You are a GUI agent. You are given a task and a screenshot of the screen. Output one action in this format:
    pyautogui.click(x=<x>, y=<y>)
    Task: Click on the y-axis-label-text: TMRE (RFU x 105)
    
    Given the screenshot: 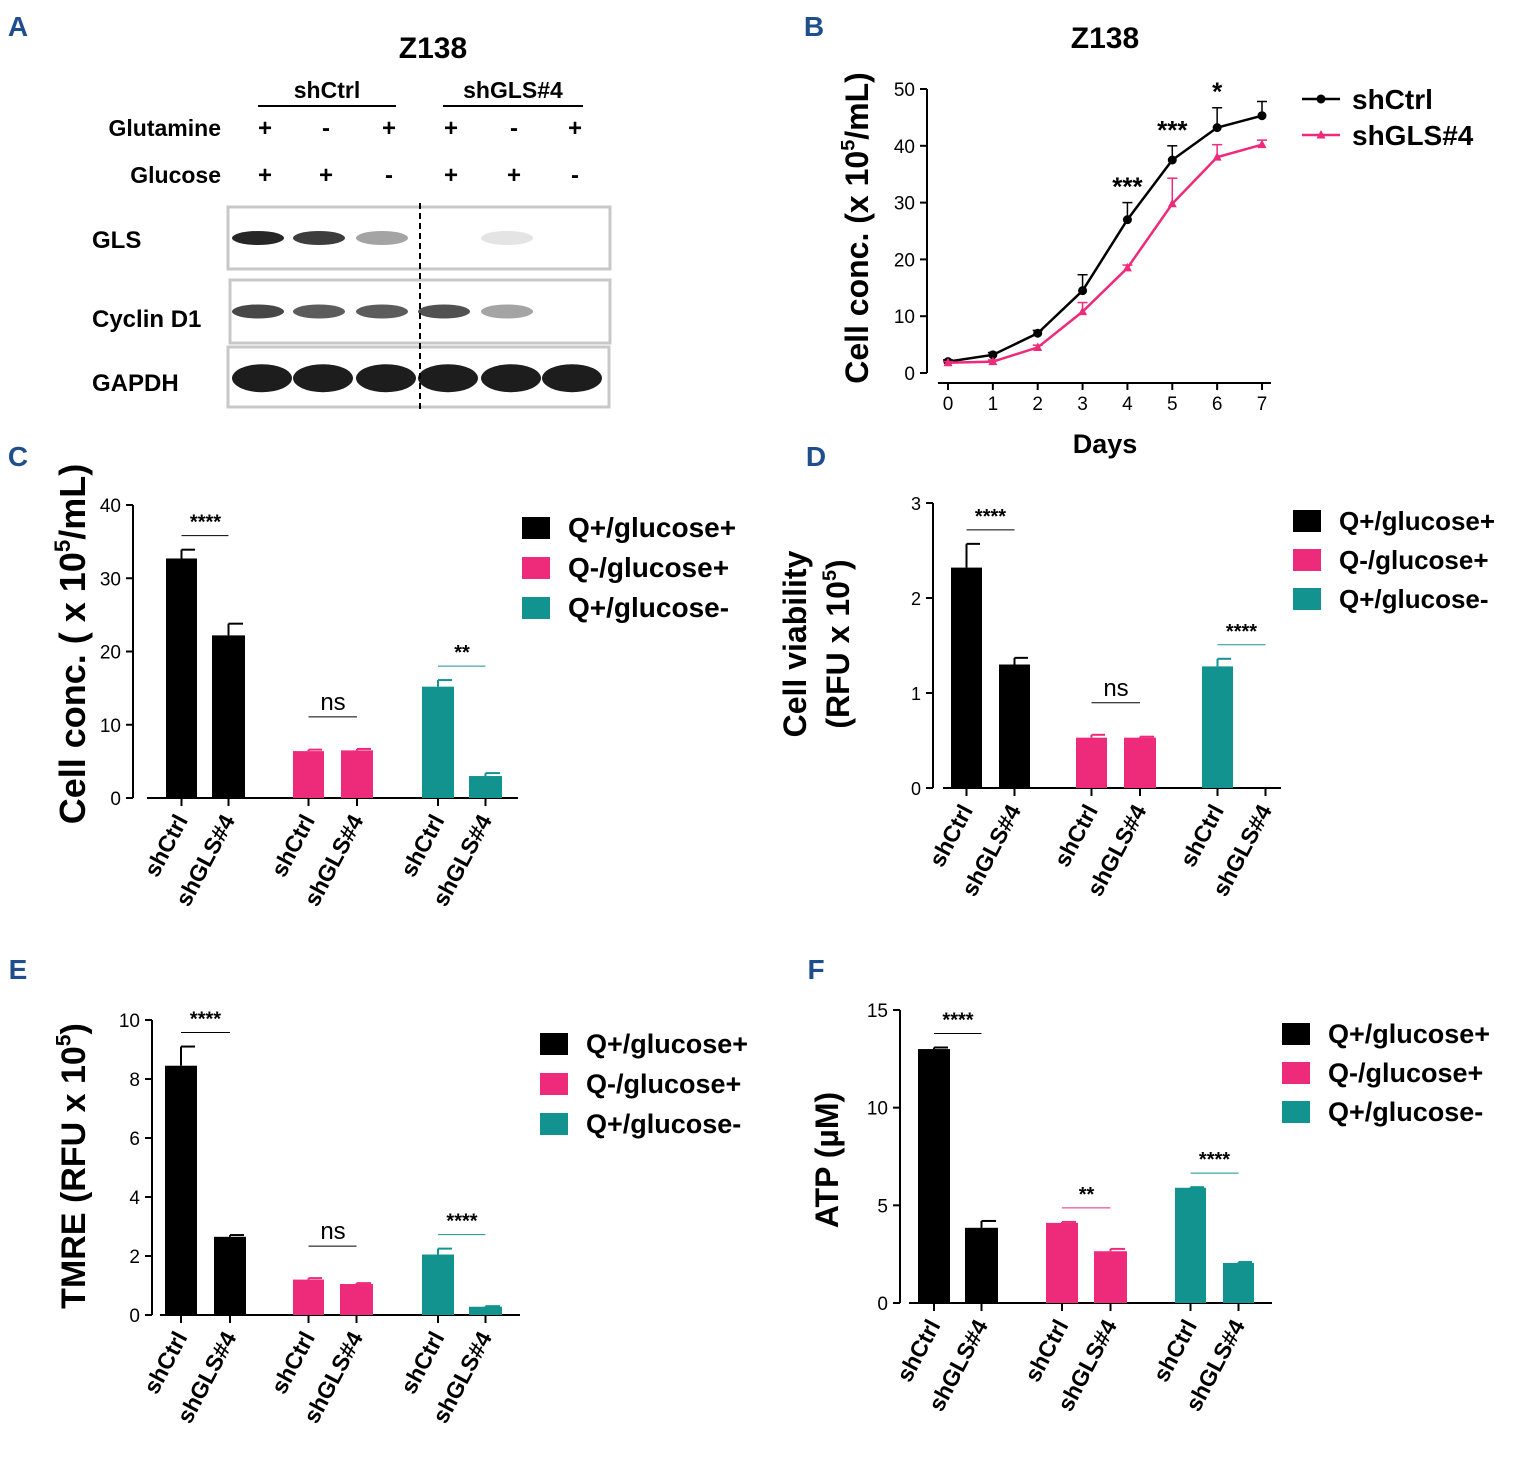 What is the action you would take?
    pyautogui.click(x=73, y=1166)
    